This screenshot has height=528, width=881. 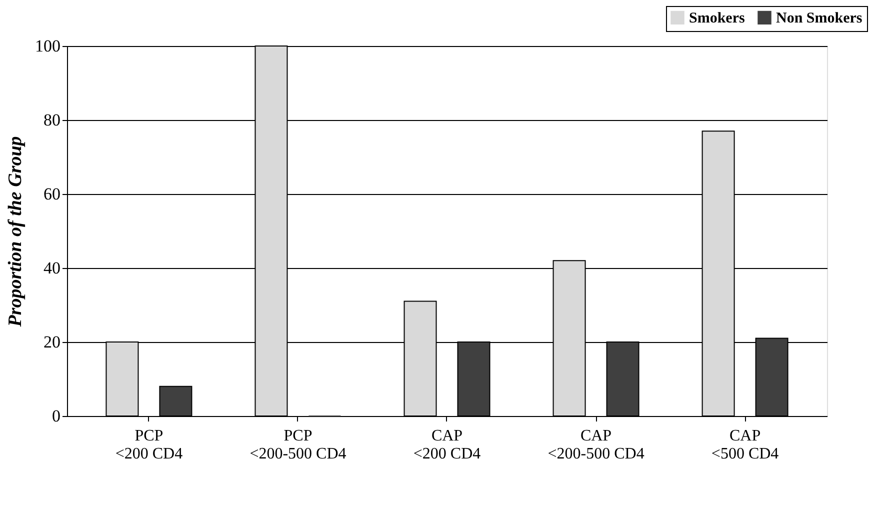 What do you see at coordinates (149, 445) in the screenshot?
I see `x-tick-label: PCP <200 CD4` at bounding box center [149, 445].